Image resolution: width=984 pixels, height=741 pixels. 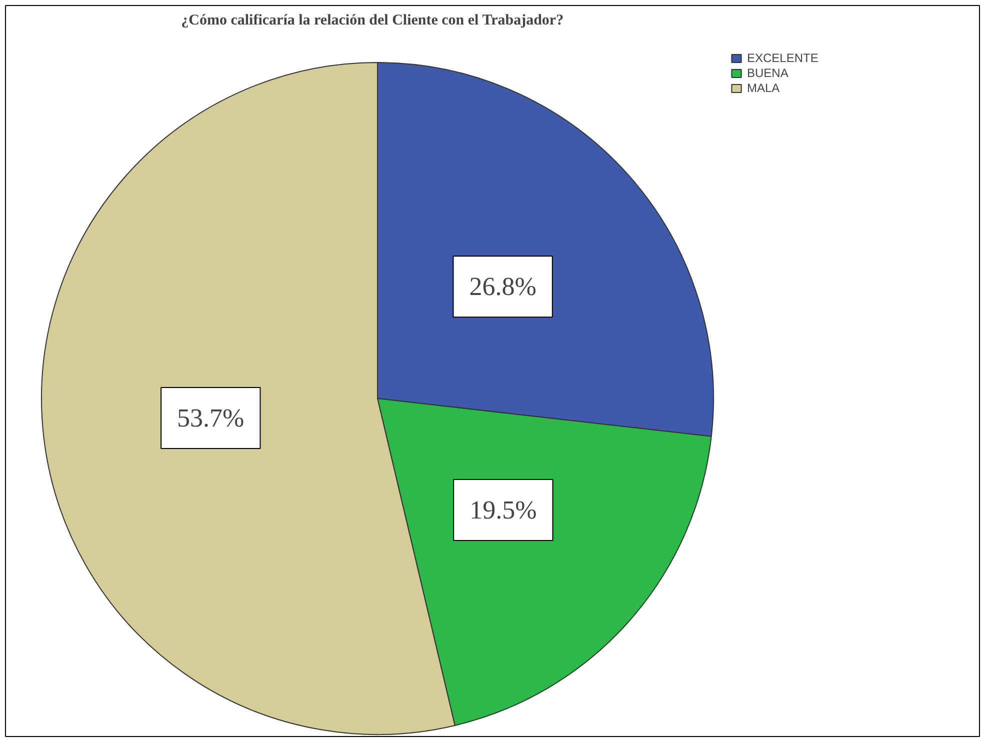 What do you see at coordinates (767, 73) in the screenshot?
I see `legend-label: BUENA` at bounding box center [767, 73].